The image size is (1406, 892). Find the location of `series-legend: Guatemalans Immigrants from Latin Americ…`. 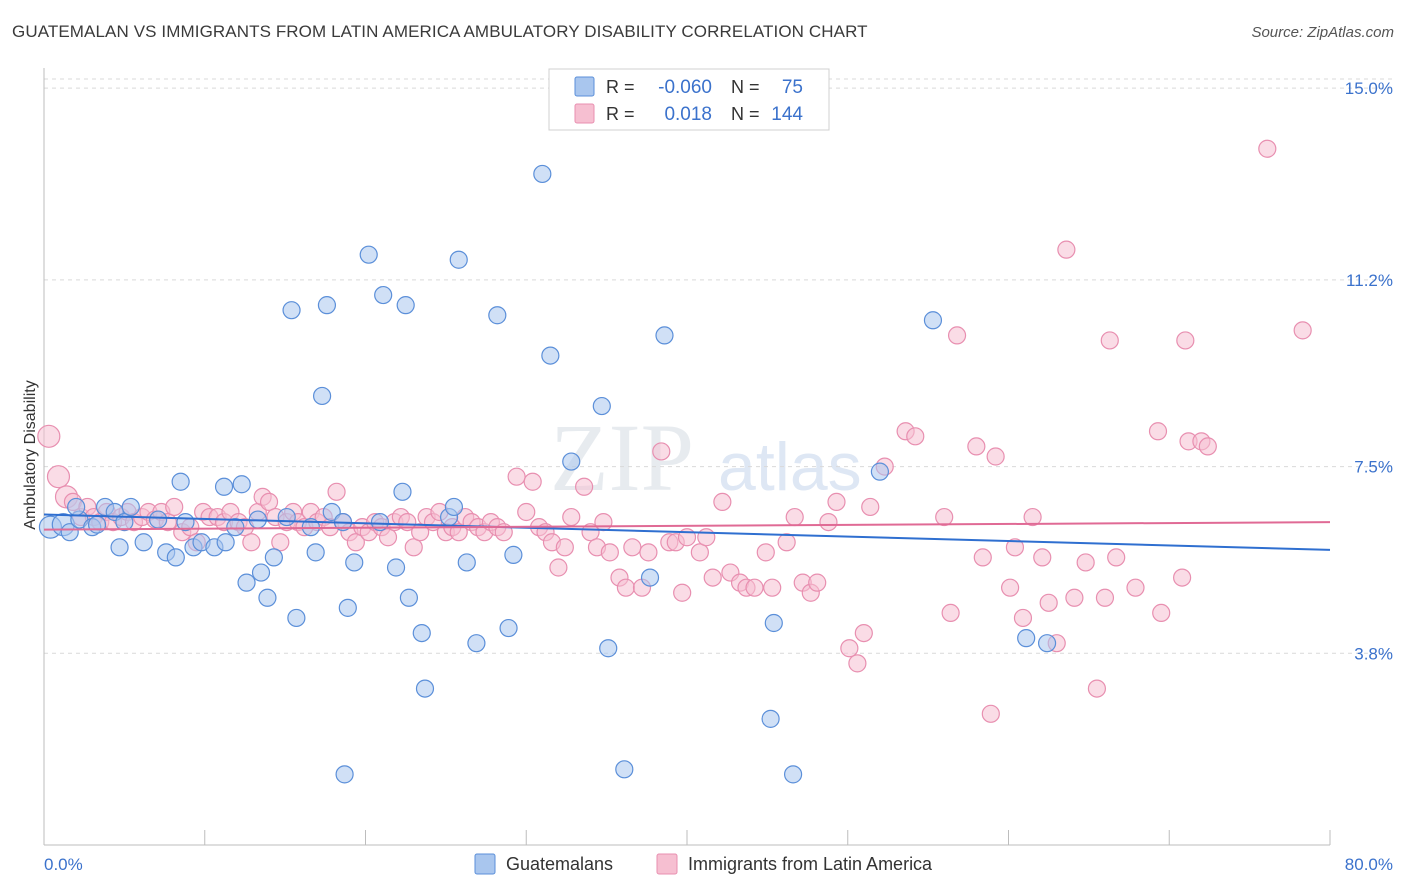

series-legend: Guatemalans Immigrants from Latin Americ… is located at coordinates (703, 864).